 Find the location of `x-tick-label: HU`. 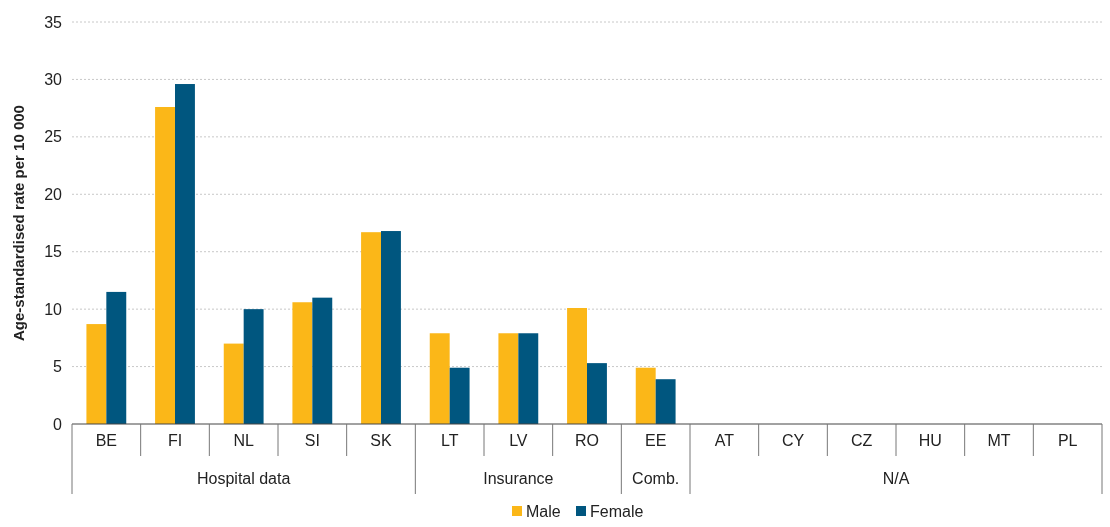

x-tick-label: HU is located at coordinates (930, 440).